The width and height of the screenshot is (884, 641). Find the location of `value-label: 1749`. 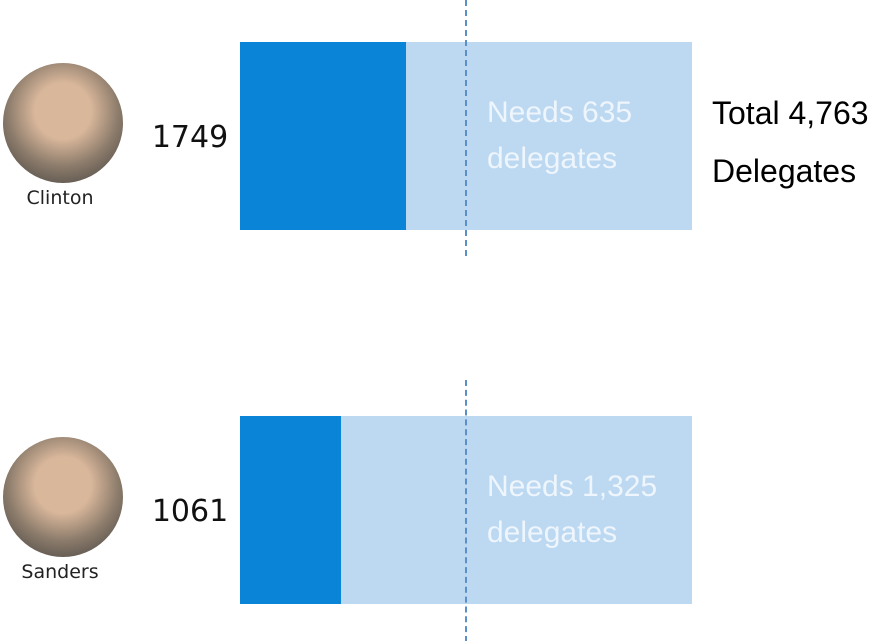

value-label: 1749 is located at coordinates (190, 137).